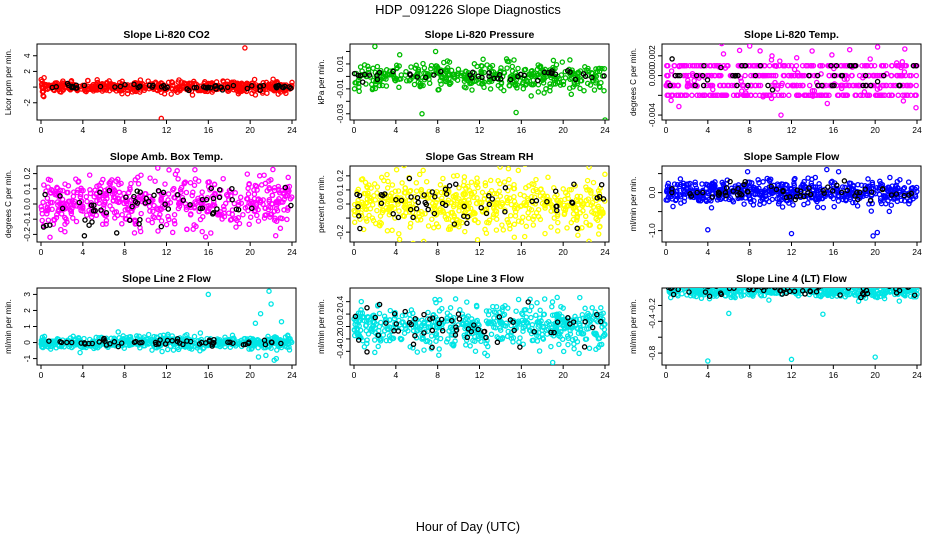 This screenshot has height=540, width=936. Describe the element at coordinates (209, 130) in the screenshot. I see `x-tick-label: 16` at that location.